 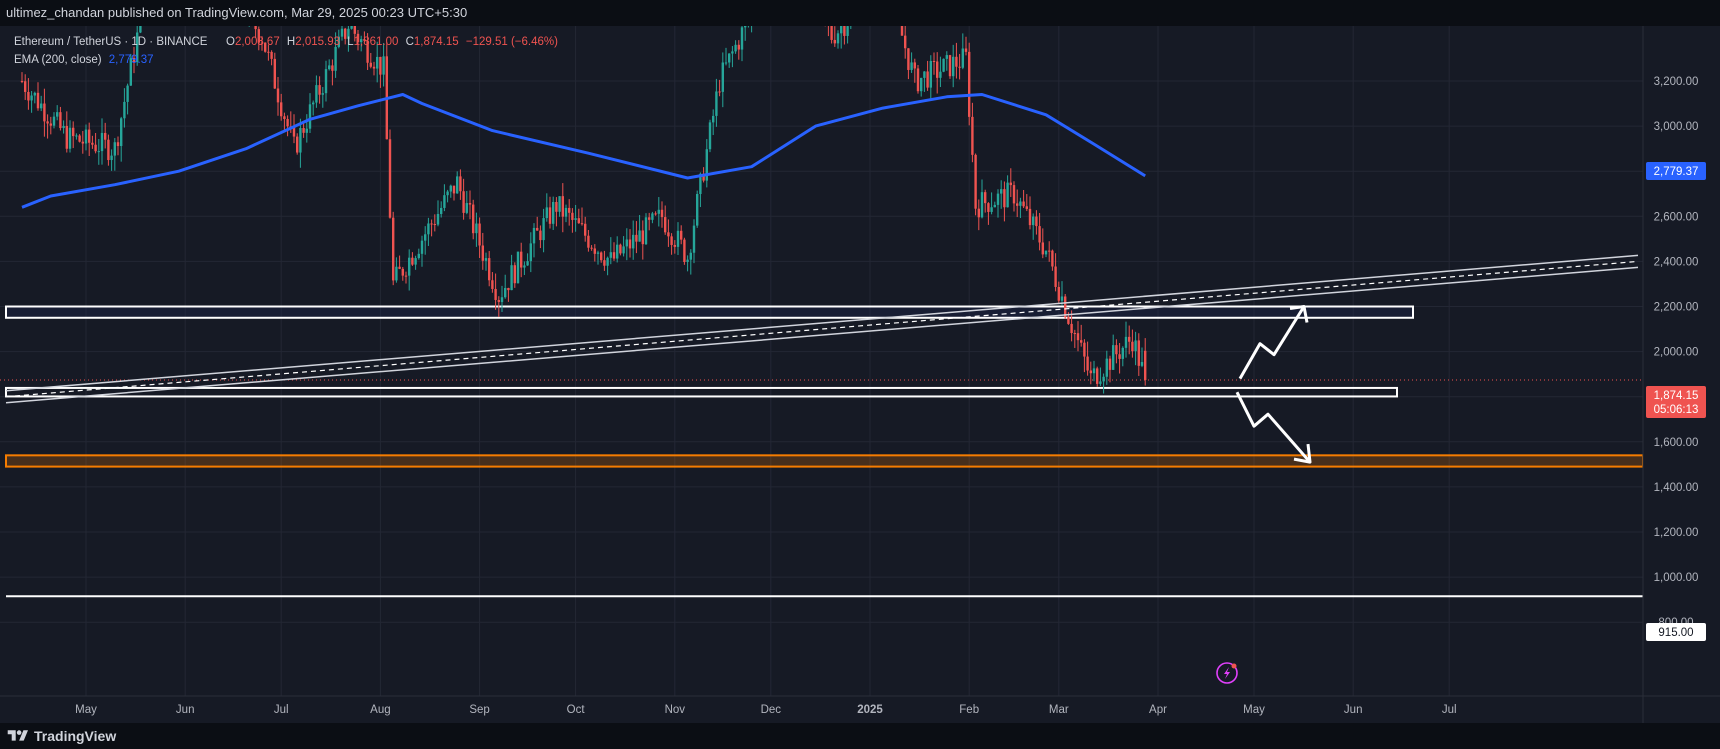 I want to click on price-badge-bg, so click(x=1676, y=402).